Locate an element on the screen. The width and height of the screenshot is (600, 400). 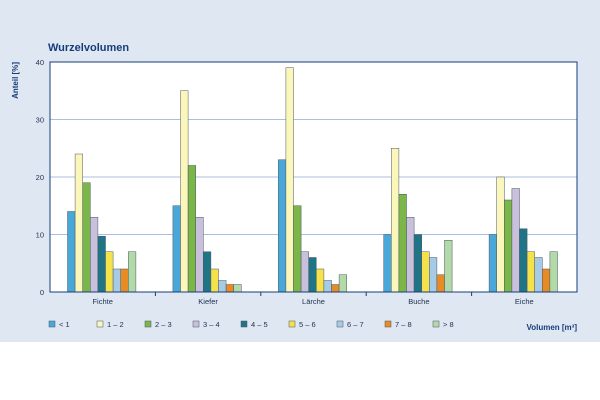
legend-label: 1 – 2 is located at coordinates (115, 324).